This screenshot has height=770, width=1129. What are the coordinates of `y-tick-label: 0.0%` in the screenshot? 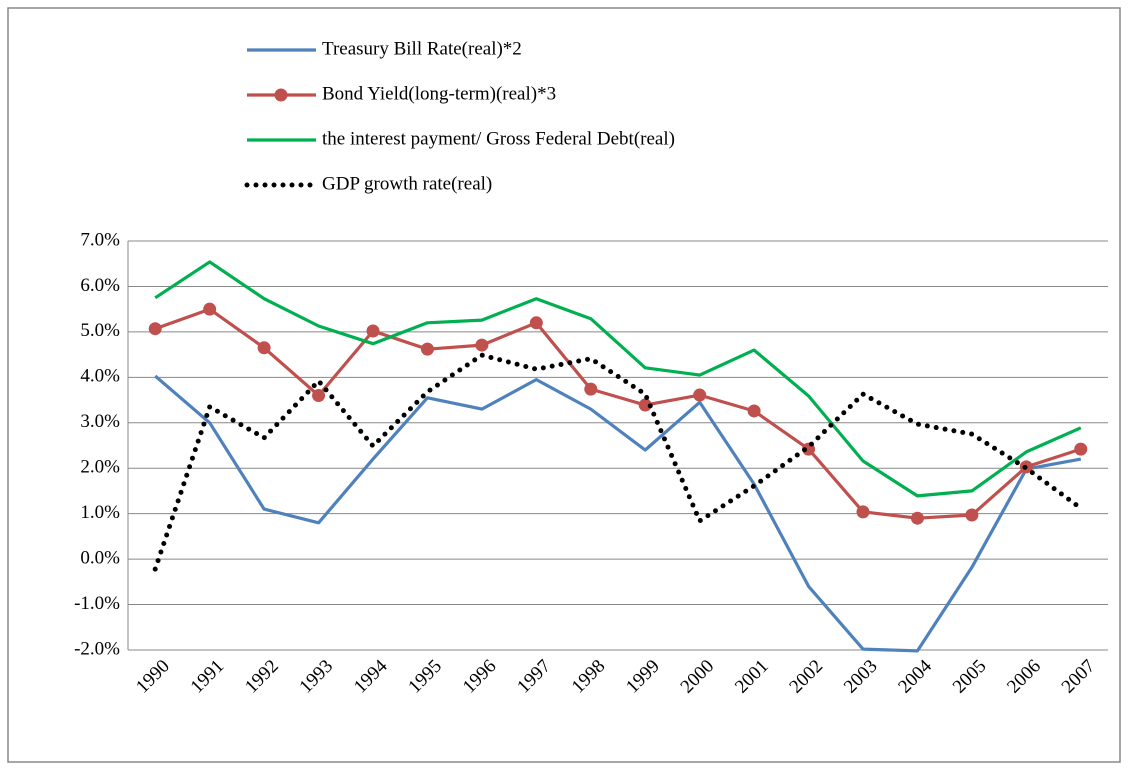 It's located at (100, 557).